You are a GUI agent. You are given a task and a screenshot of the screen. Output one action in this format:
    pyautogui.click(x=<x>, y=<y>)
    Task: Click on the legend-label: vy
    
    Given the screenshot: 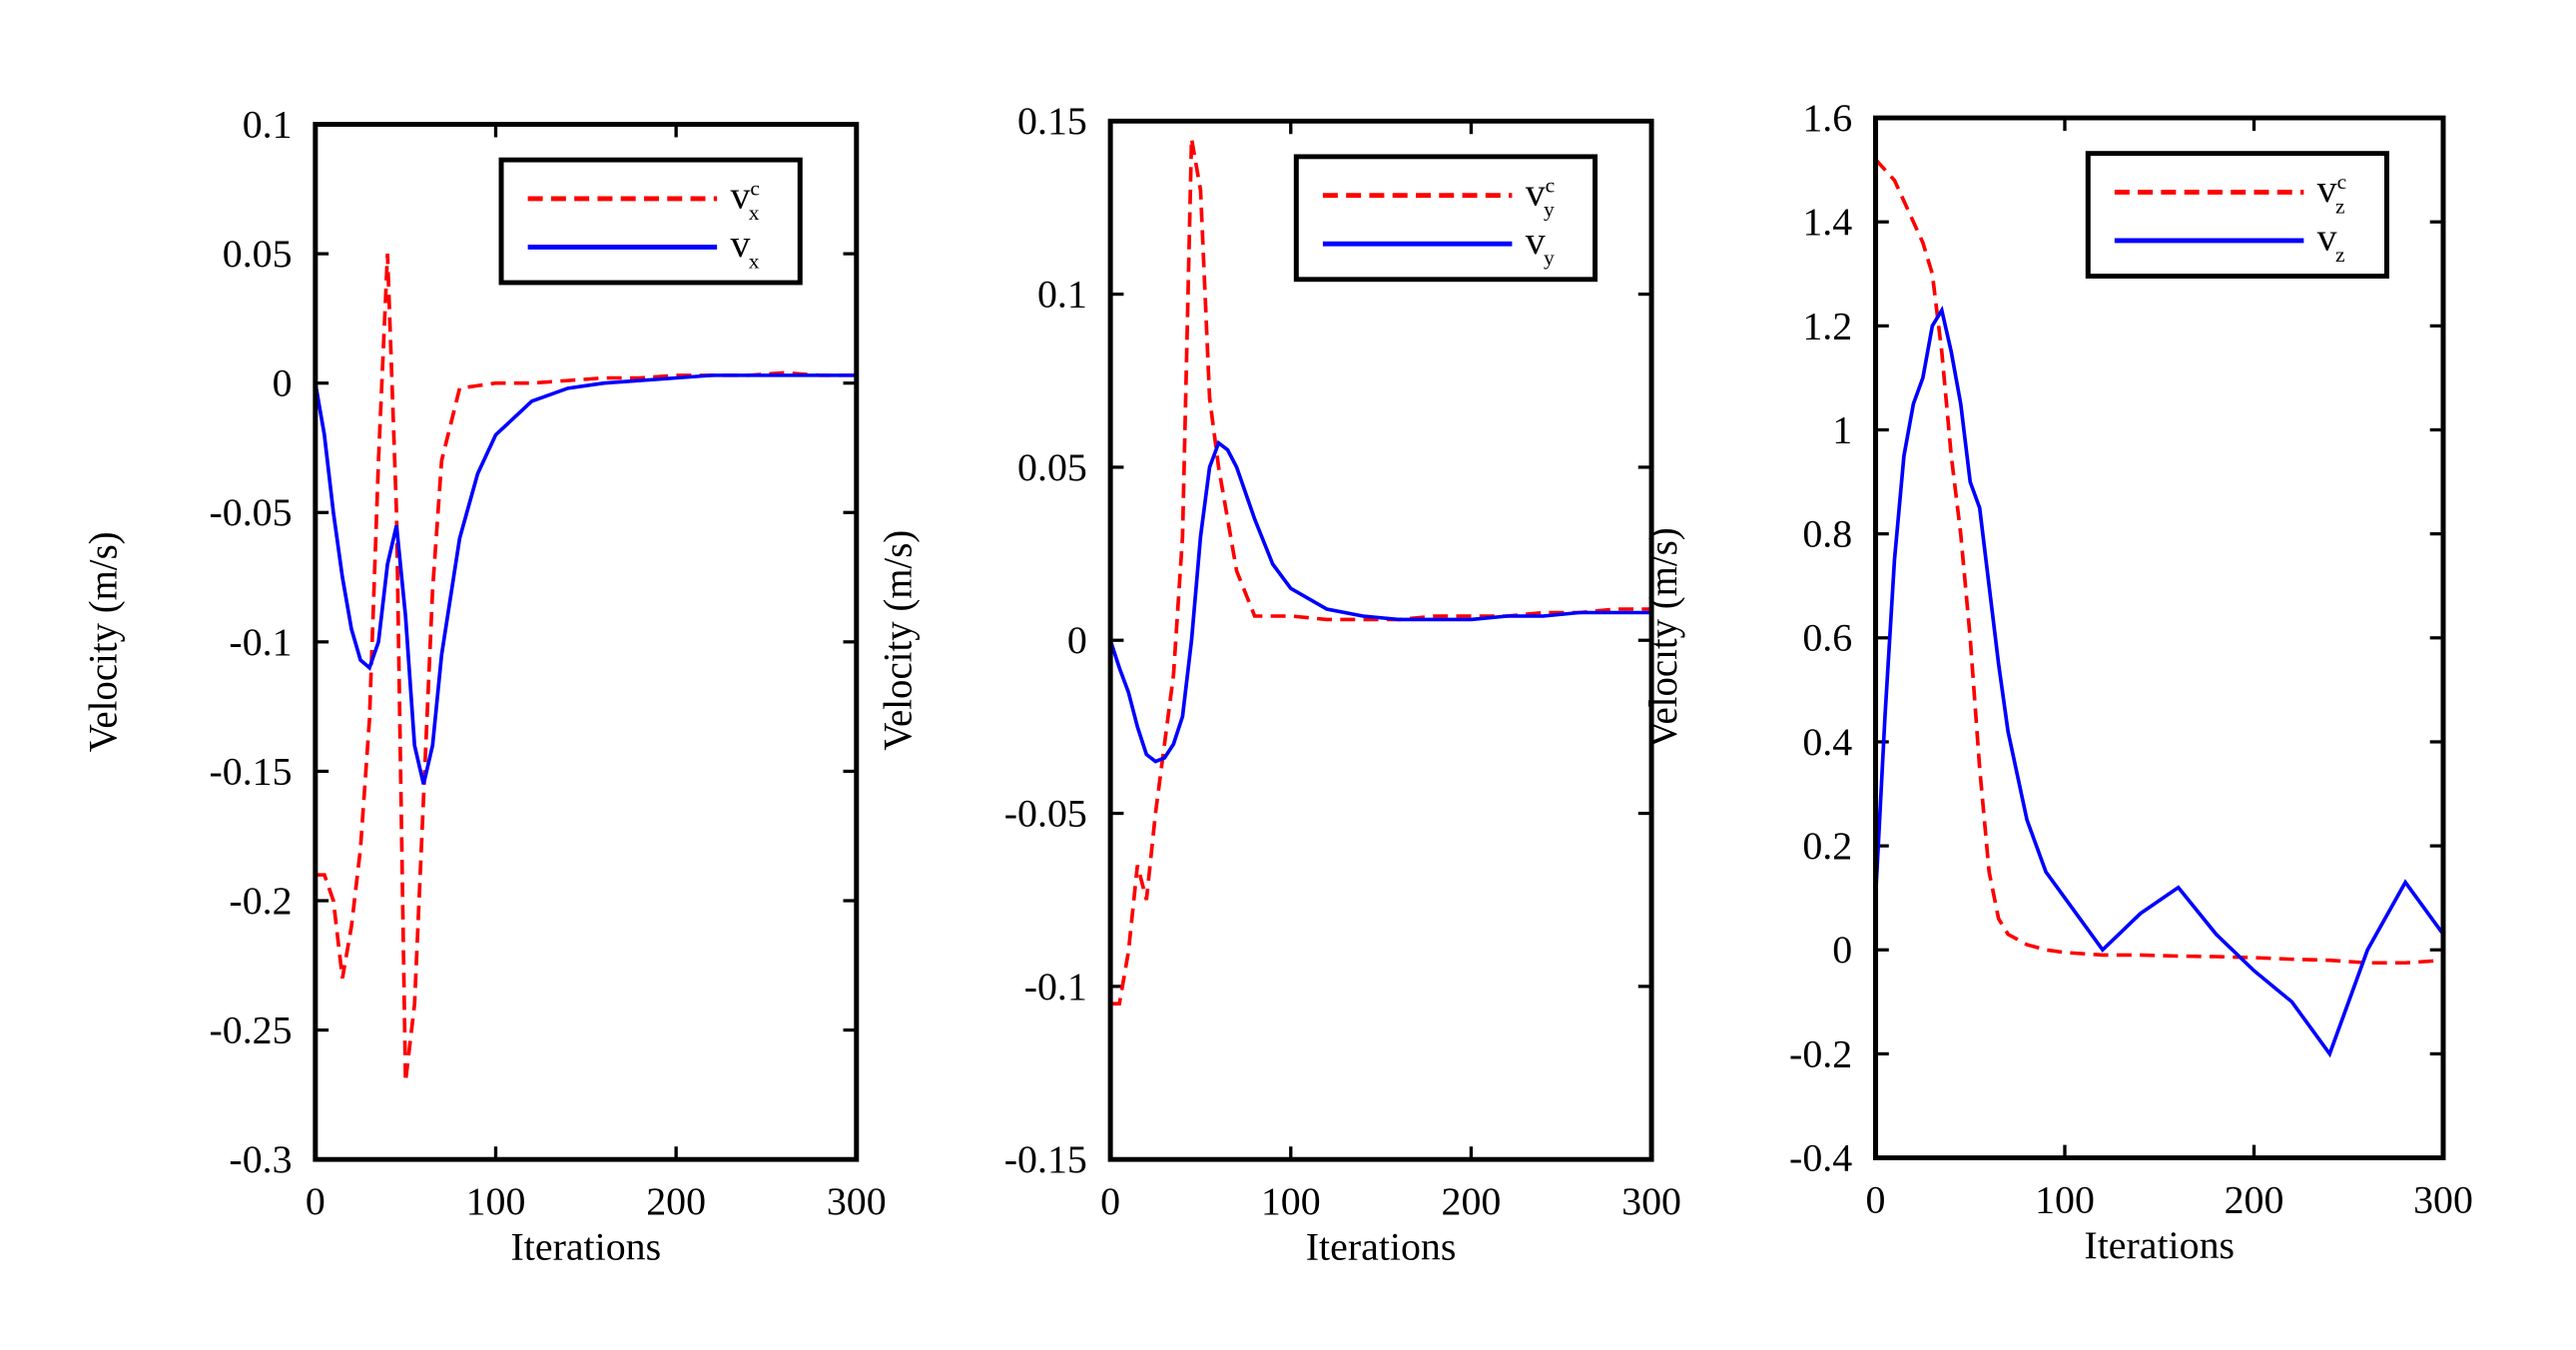 What is the action you would take?
    pyautogui.click(x=1541, y=244)
    